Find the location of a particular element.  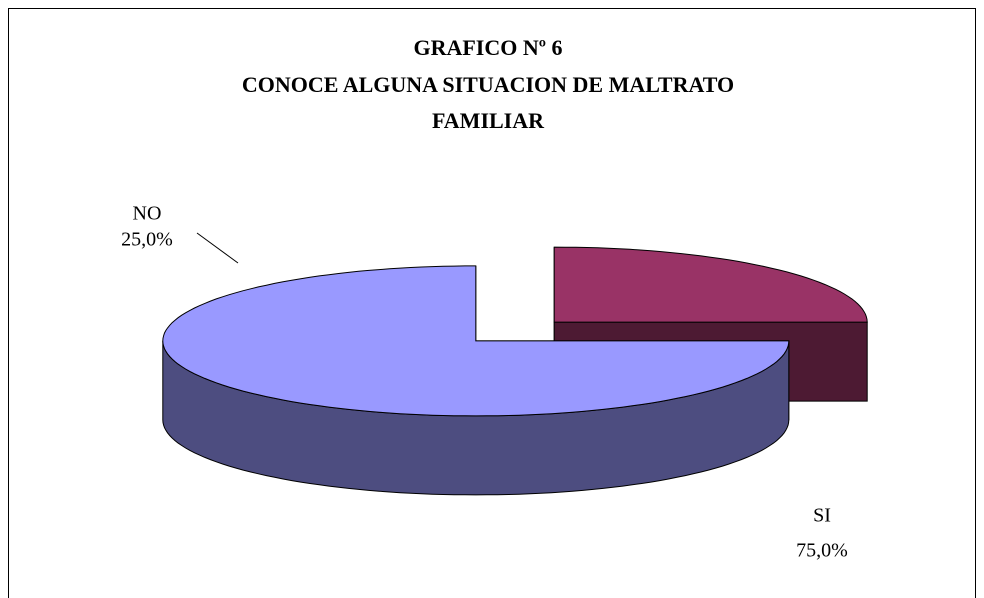

value-label: 75,0% is located at coordinates (822, 551).